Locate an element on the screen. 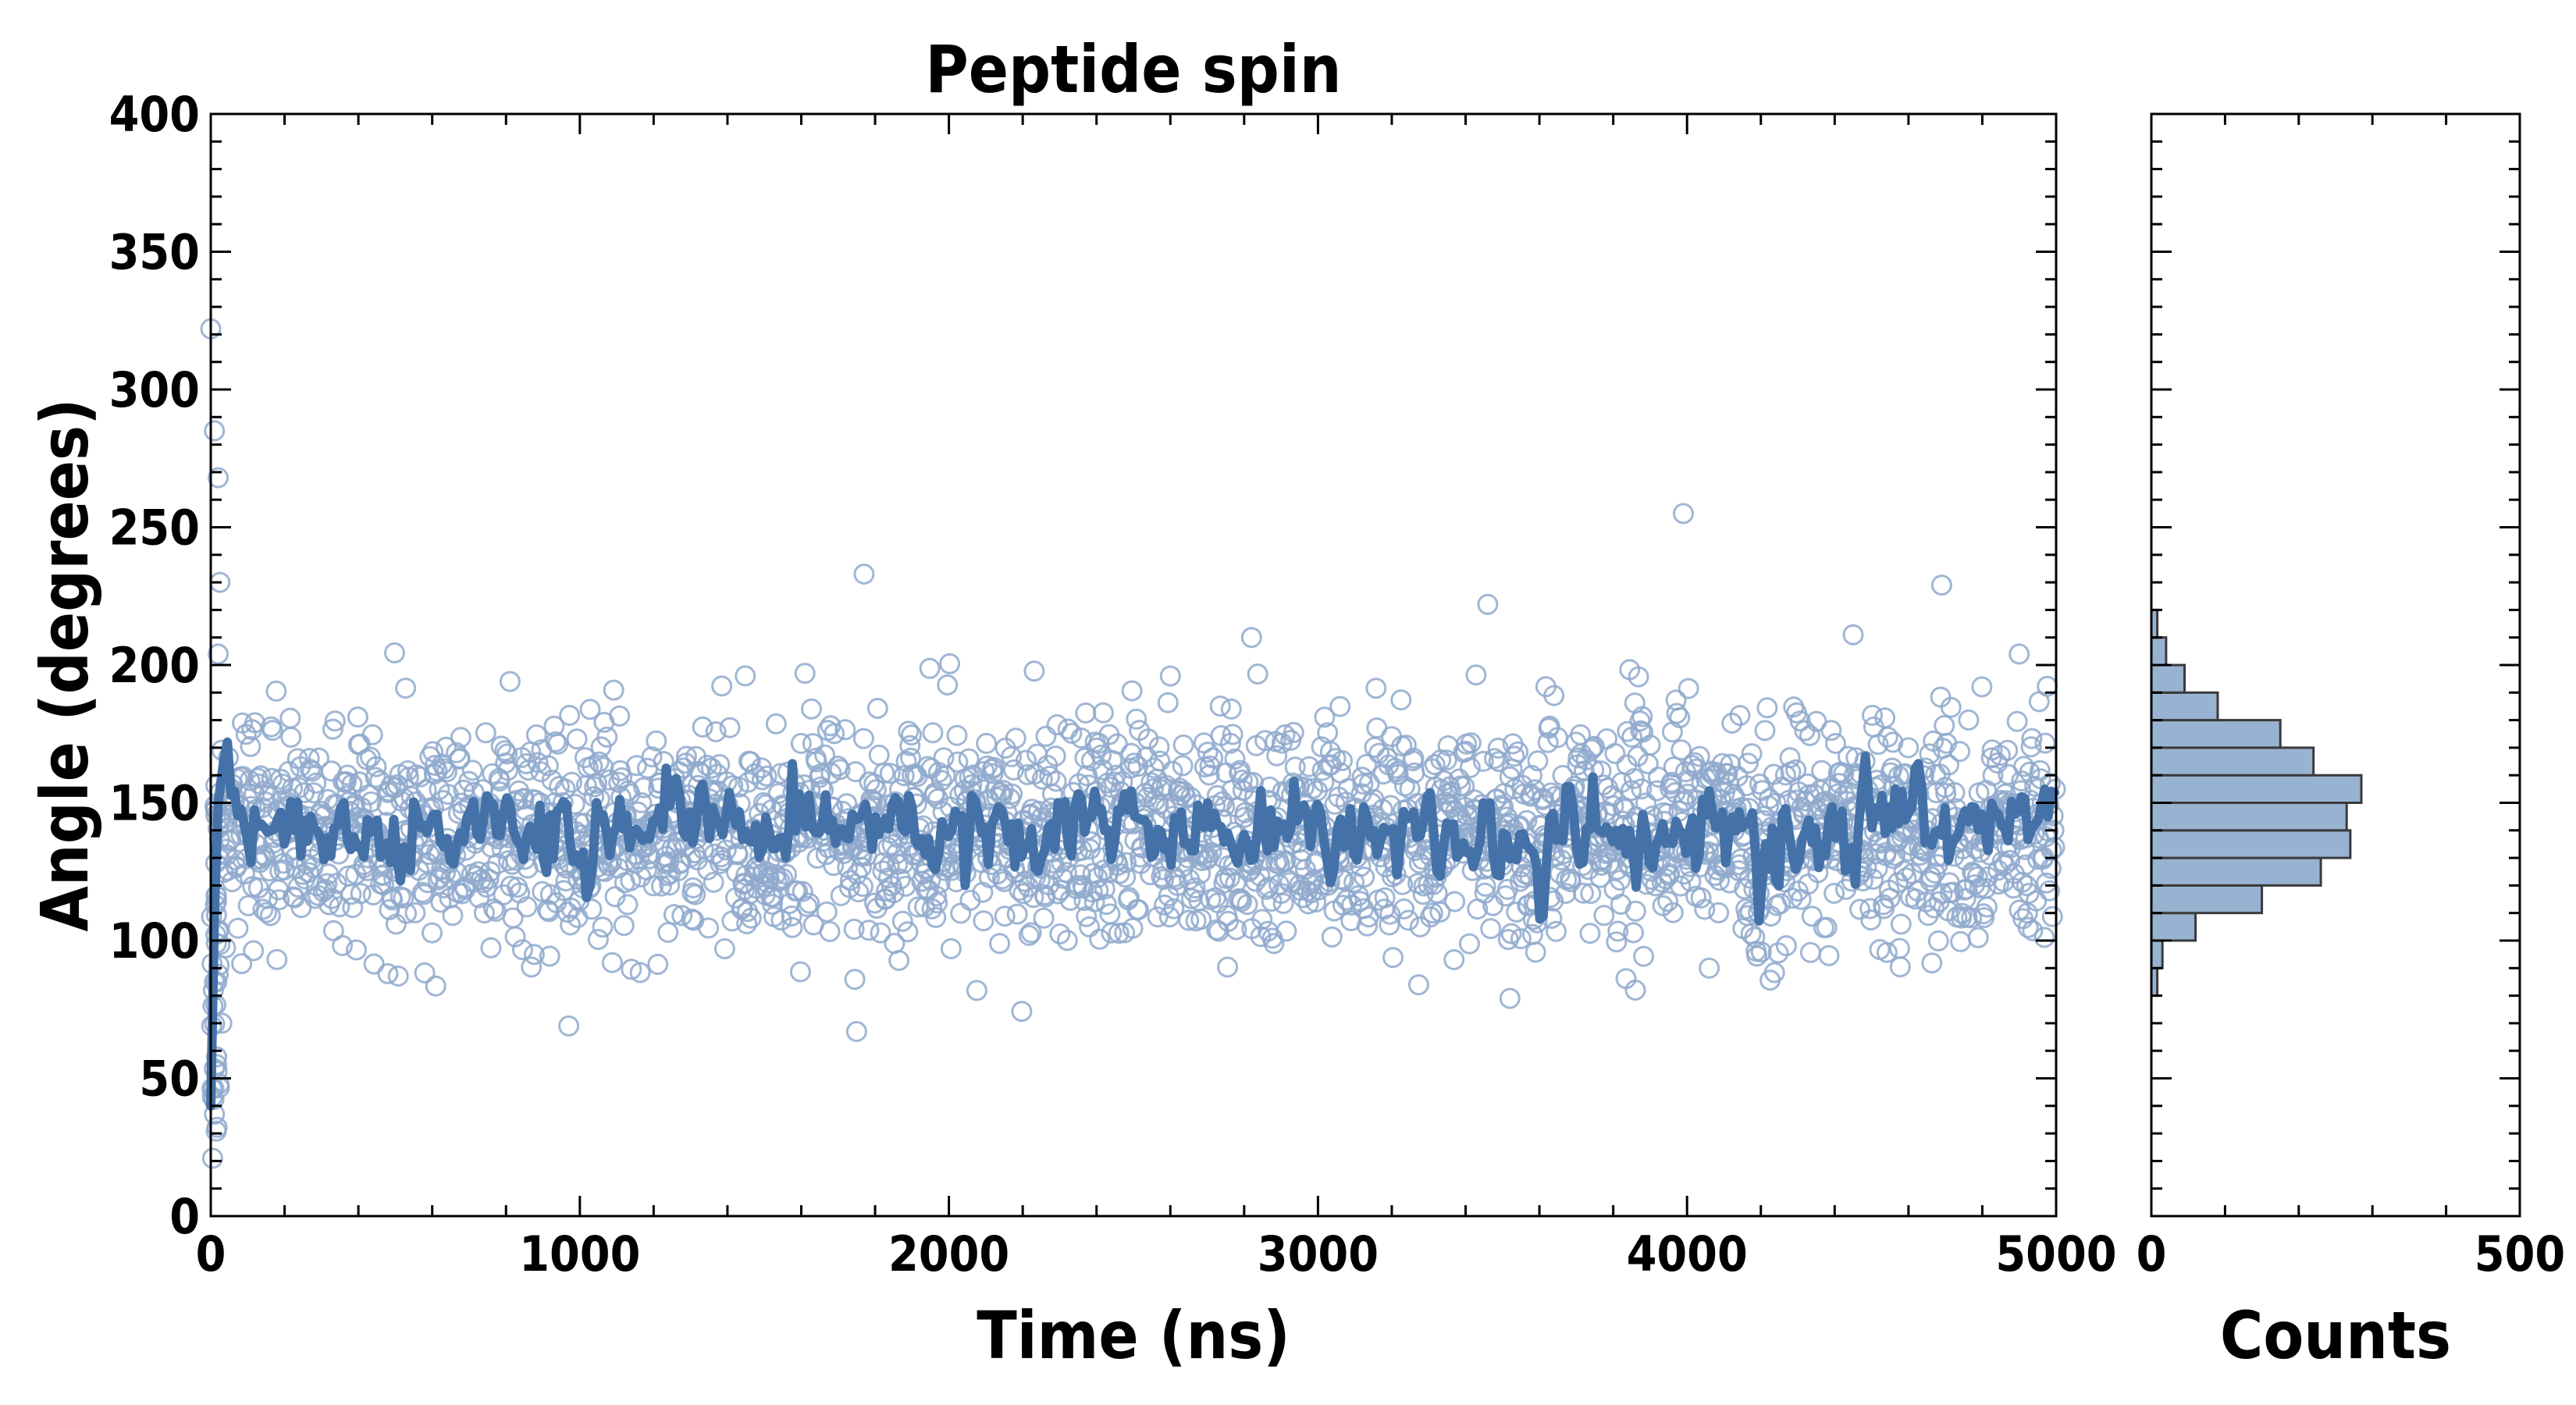 This screenshot has height=1405, width=2576. x-axis-label: Time (ns) is located at coordinates (1133, 1336).